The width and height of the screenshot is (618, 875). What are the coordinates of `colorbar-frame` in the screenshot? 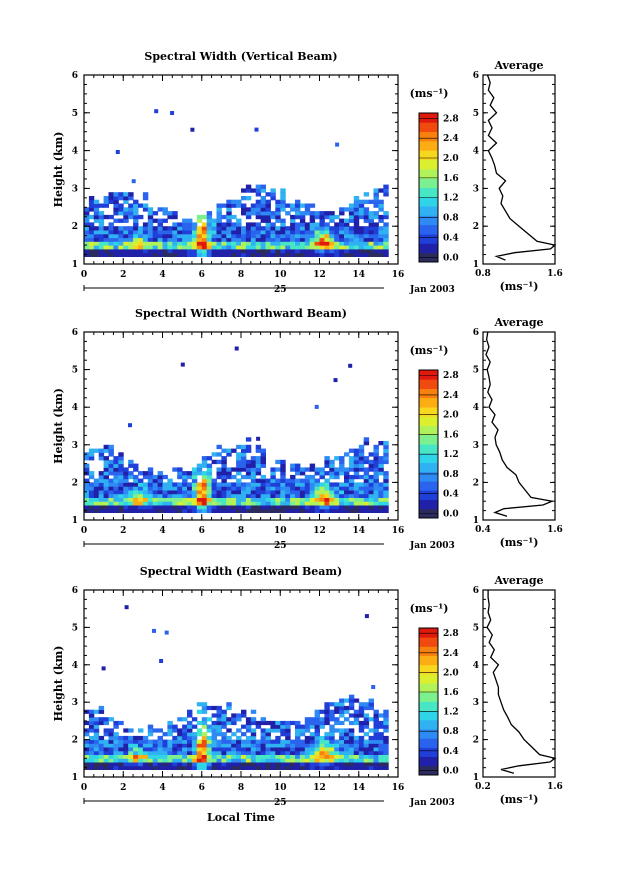 It's located at (428, 187).